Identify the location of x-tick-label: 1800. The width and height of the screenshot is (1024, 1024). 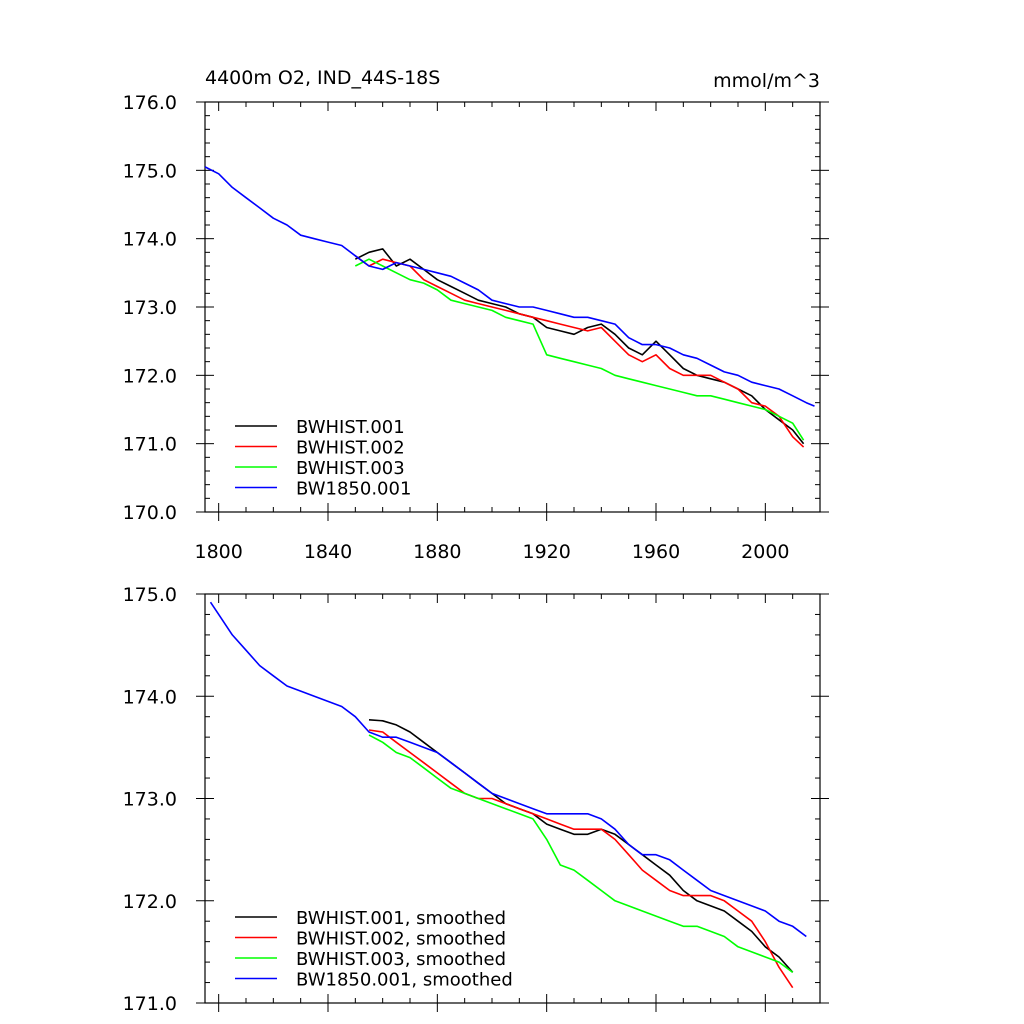
(218, 552).